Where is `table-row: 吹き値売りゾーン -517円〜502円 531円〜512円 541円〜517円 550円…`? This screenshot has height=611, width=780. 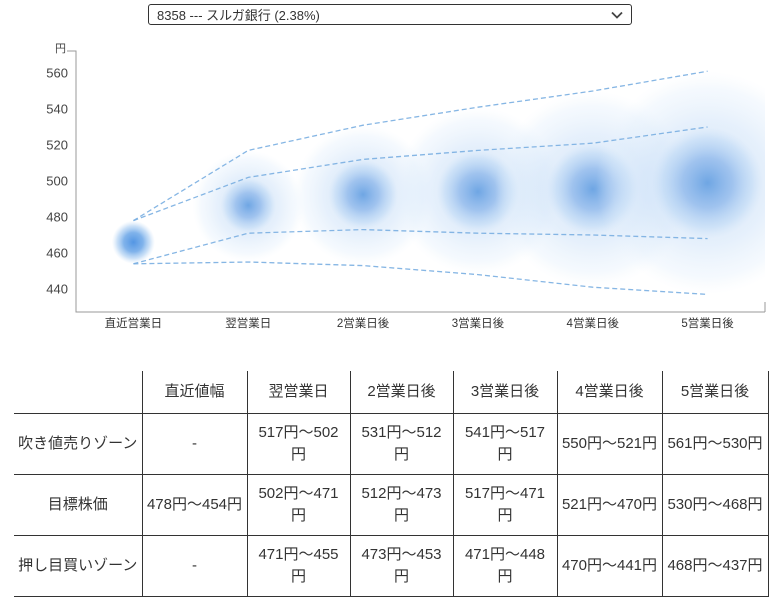
table-row: 吹き値売りゾーン -517円〜502円 531円〜512円 541円〜517円 550円… is located at coordinates (391, 444).